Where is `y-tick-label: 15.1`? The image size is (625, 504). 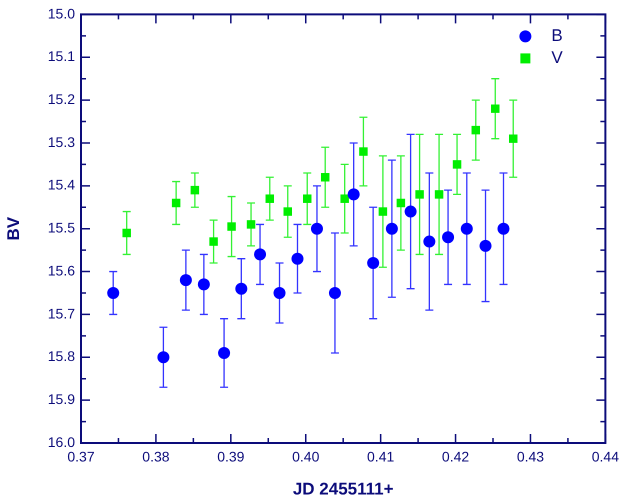
y-tick-label: 15.1 is located at coordinates (62, 56).